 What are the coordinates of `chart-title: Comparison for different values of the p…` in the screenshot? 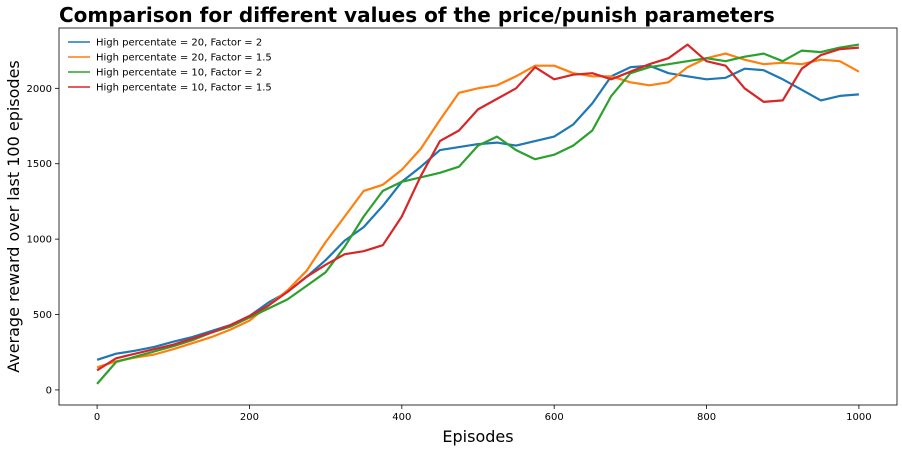 It's located at (417, 15).